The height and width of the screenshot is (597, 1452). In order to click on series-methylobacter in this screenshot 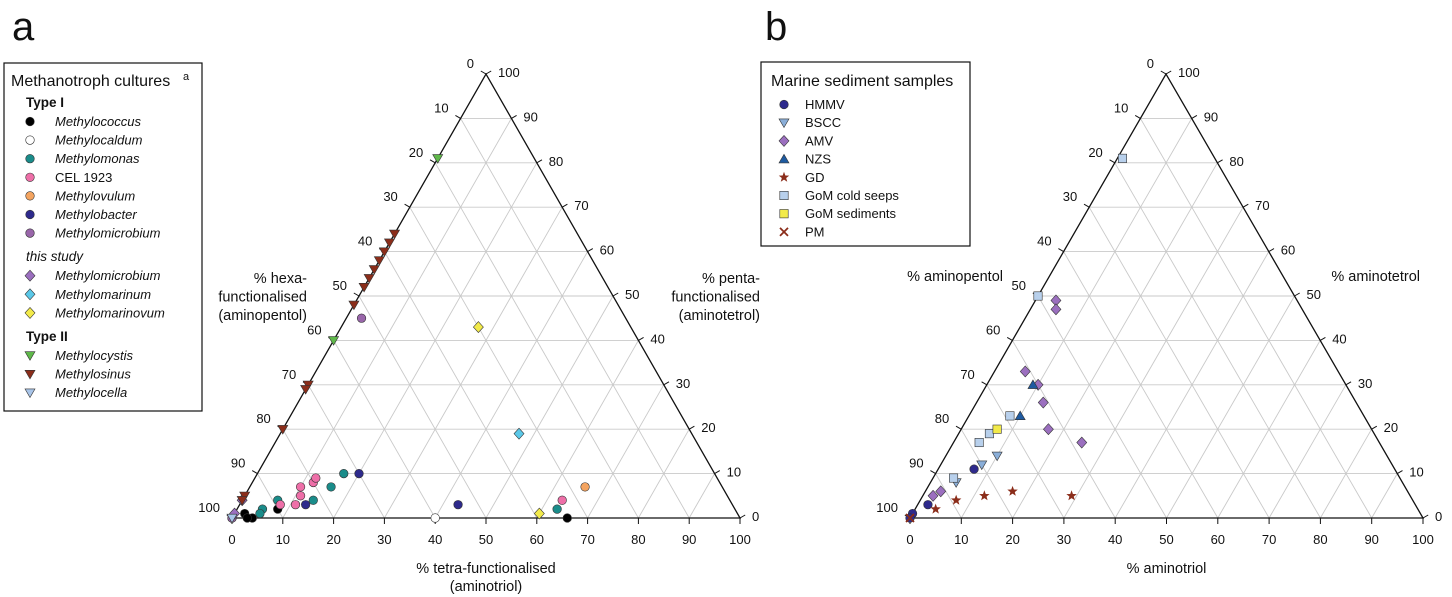, I will do `click(382, 489)`.